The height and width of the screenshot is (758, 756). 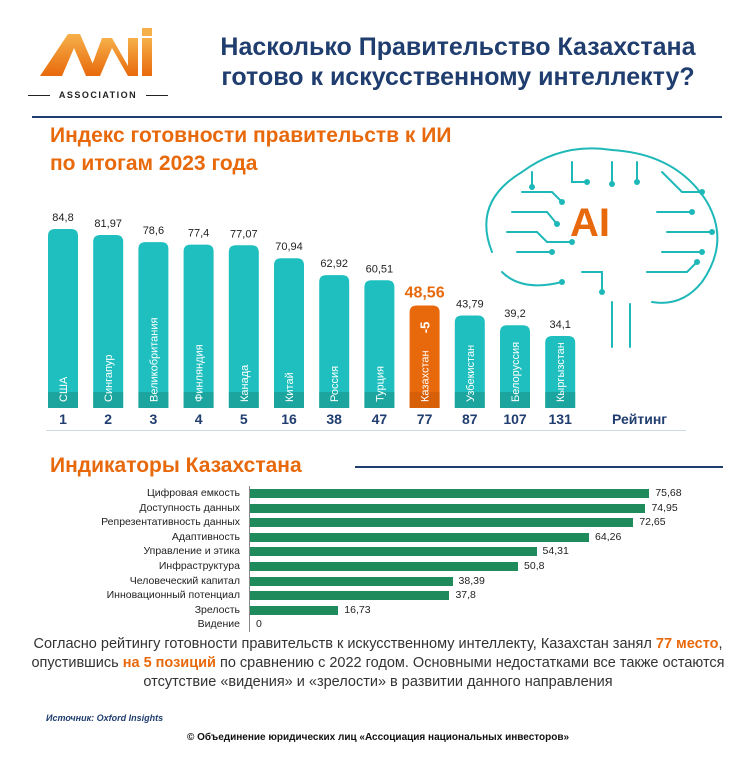 I want to click on indicator-value: 75,68, so click(x=668, y=493).